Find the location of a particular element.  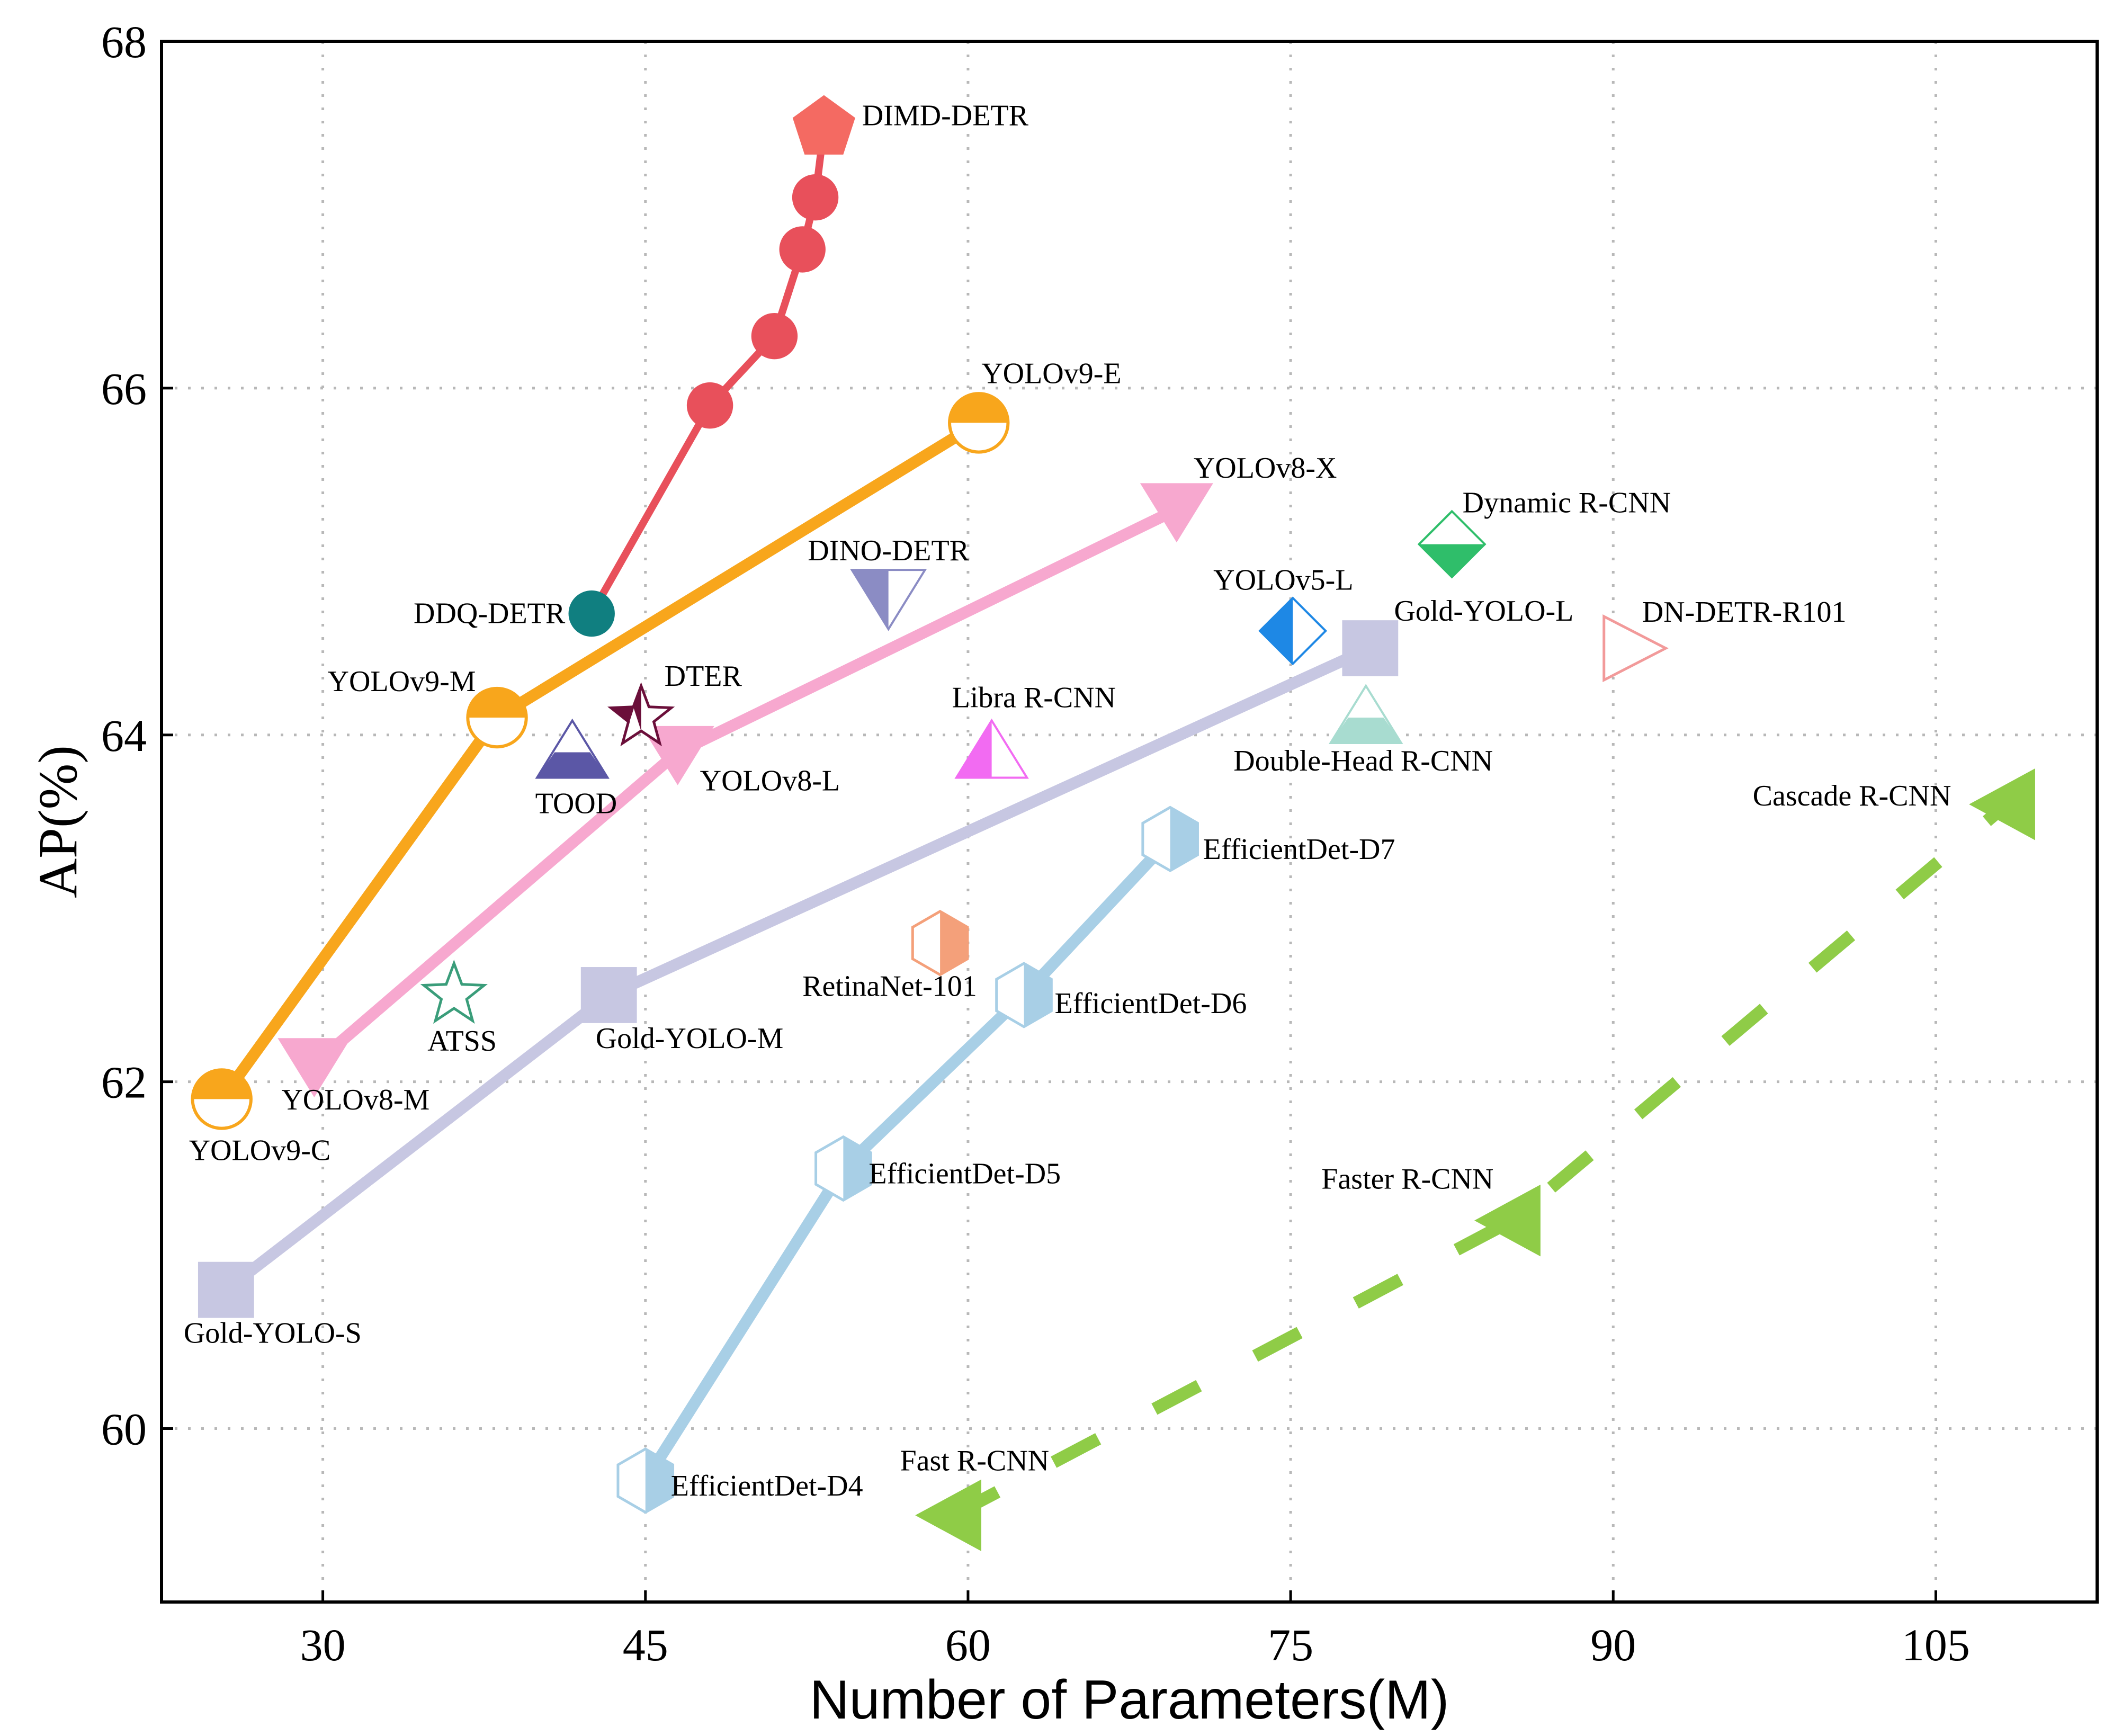

point-label: RetinaNet-101 is located at coordinates (890, 987).